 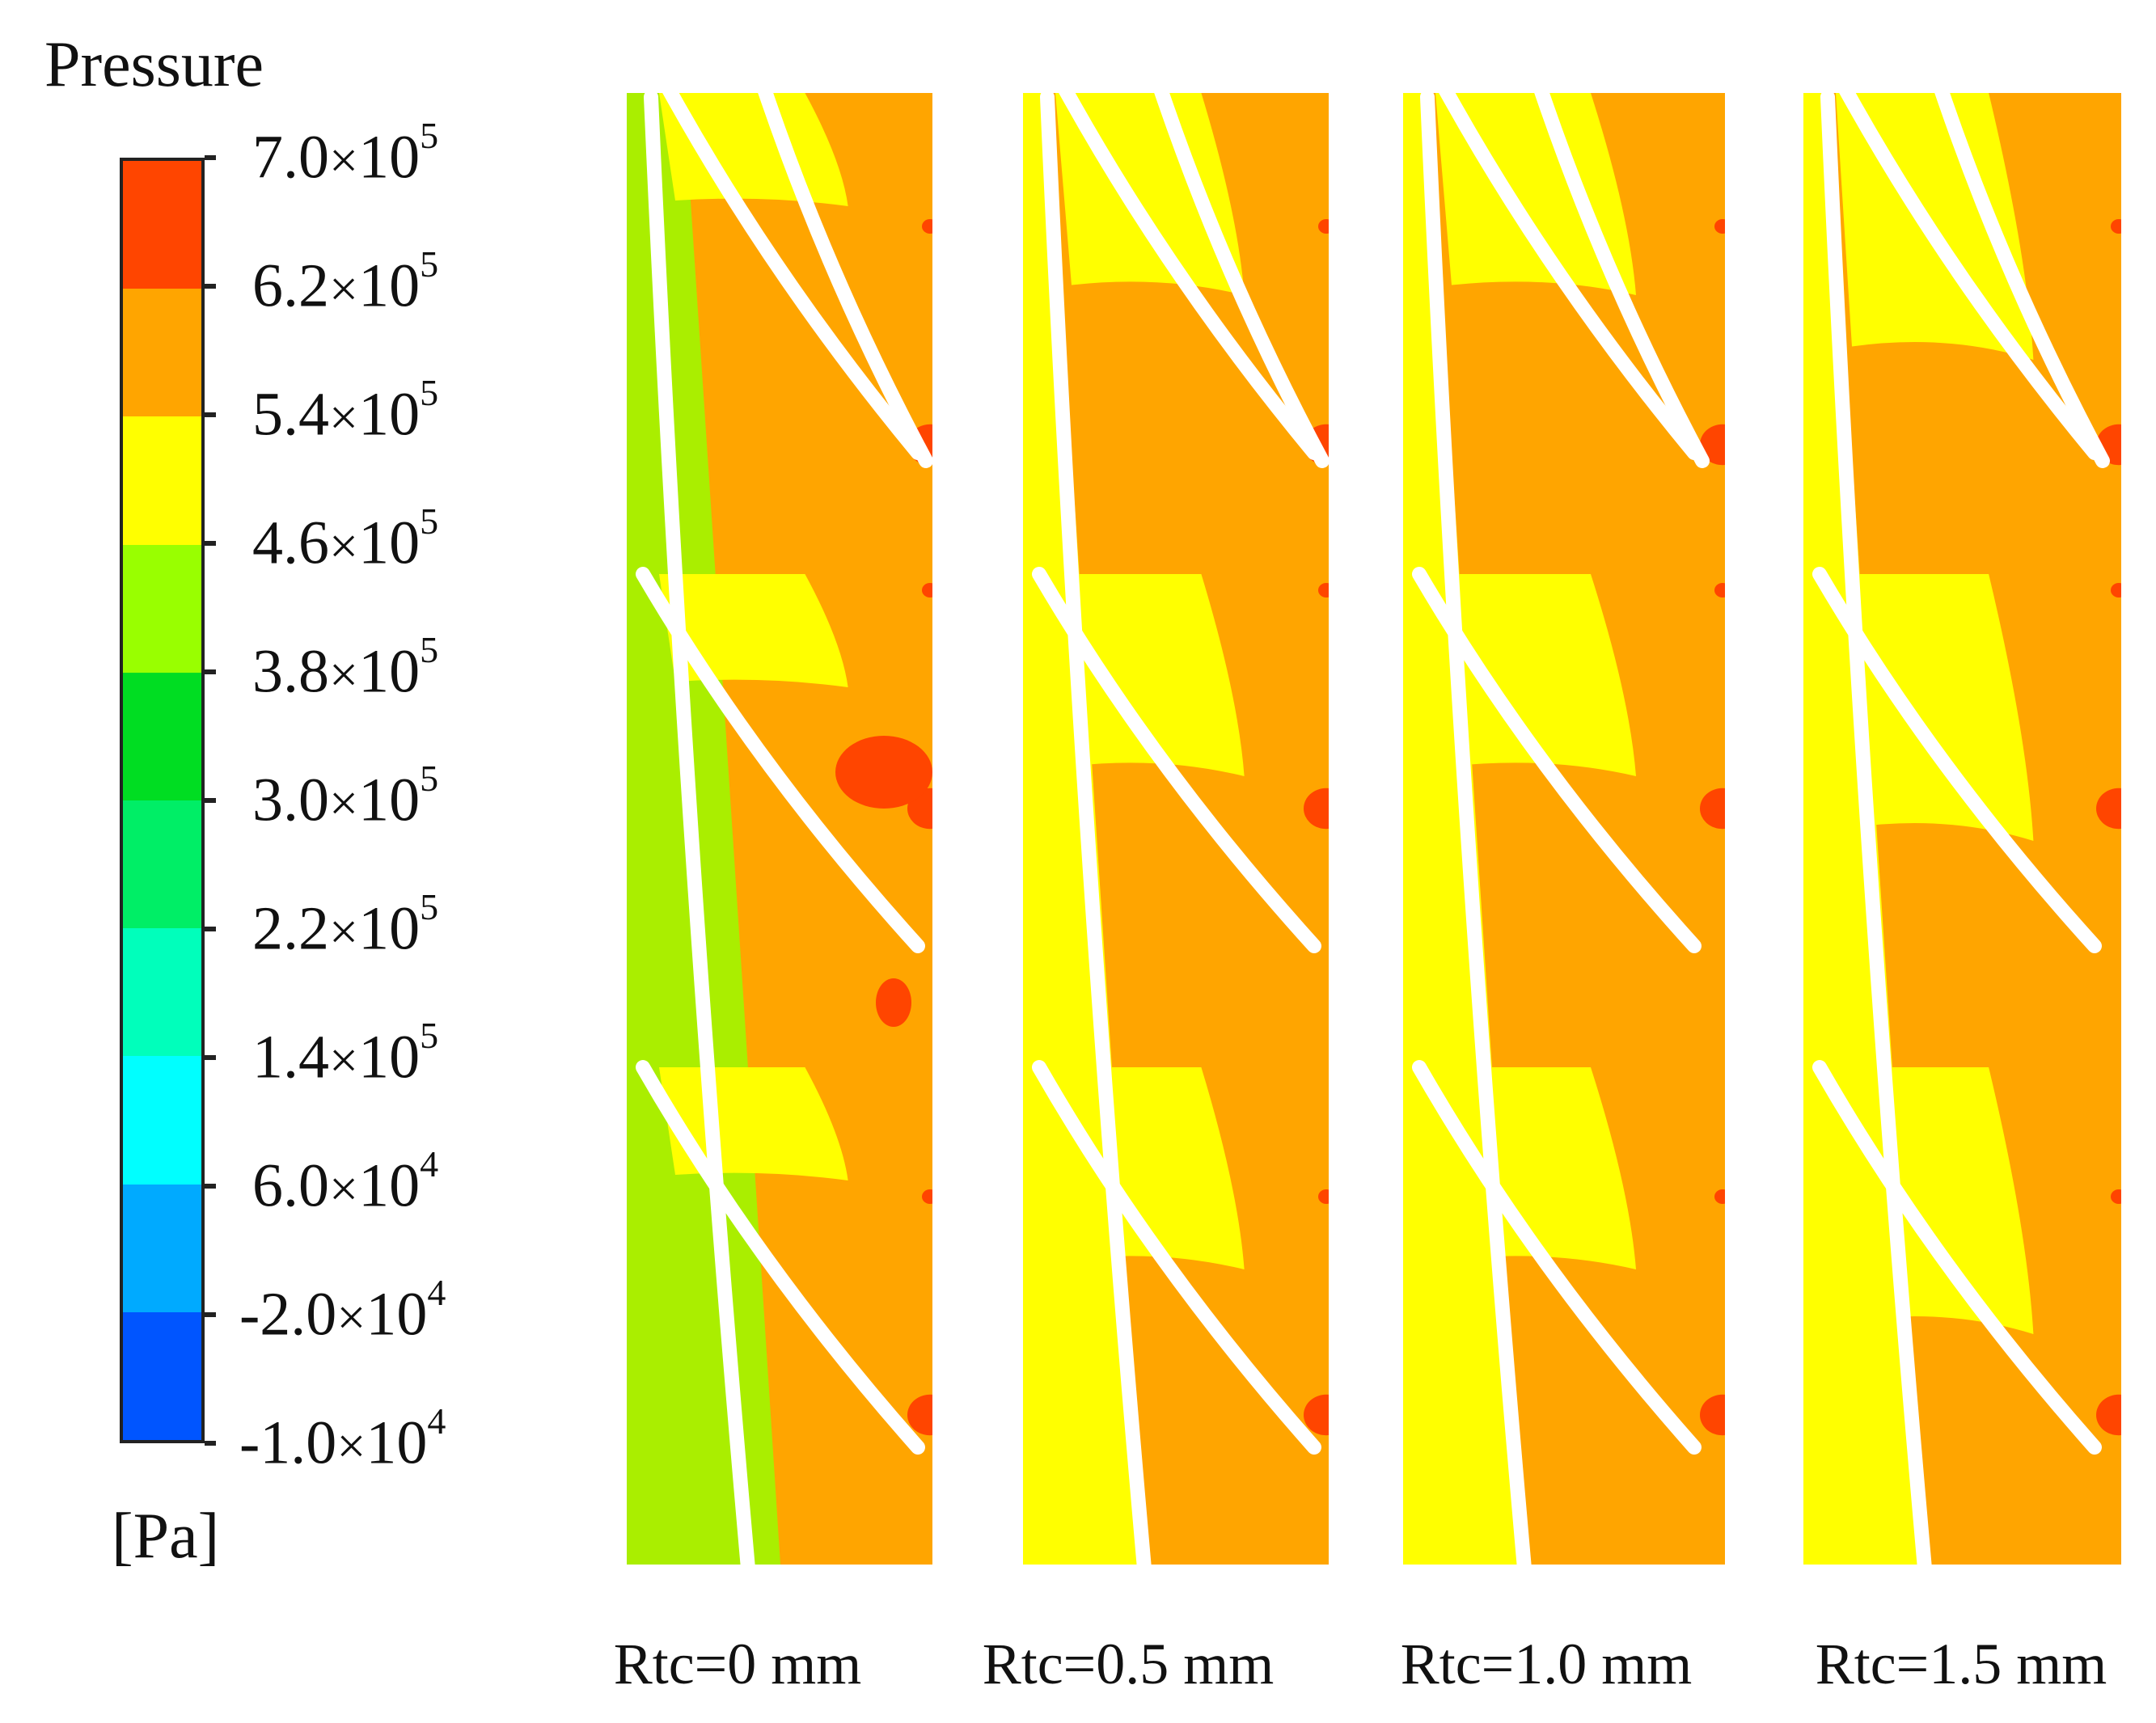 What do you see at coordinates (346, 924) in the screenshot?
I see `colorbar-tick-label: 2.2×10⁵` at bounding box center [346, 924].